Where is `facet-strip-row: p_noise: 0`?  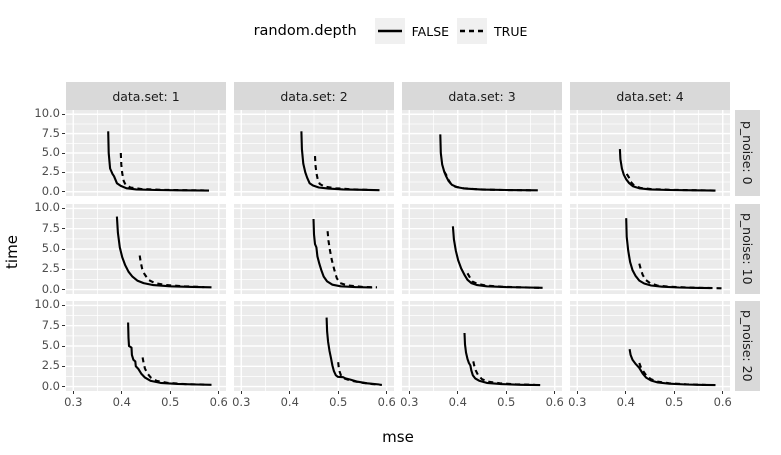
facet-strip-row: p_noise: 0 is located at coordinates (747, 153).